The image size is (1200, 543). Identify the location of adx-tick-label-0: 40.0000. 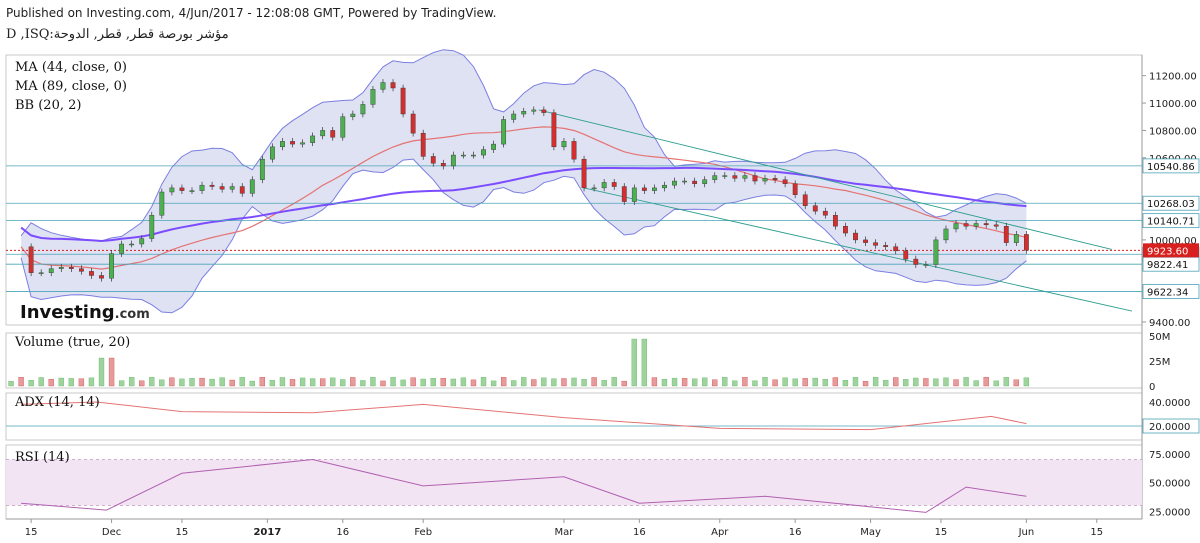
(1169, 403).